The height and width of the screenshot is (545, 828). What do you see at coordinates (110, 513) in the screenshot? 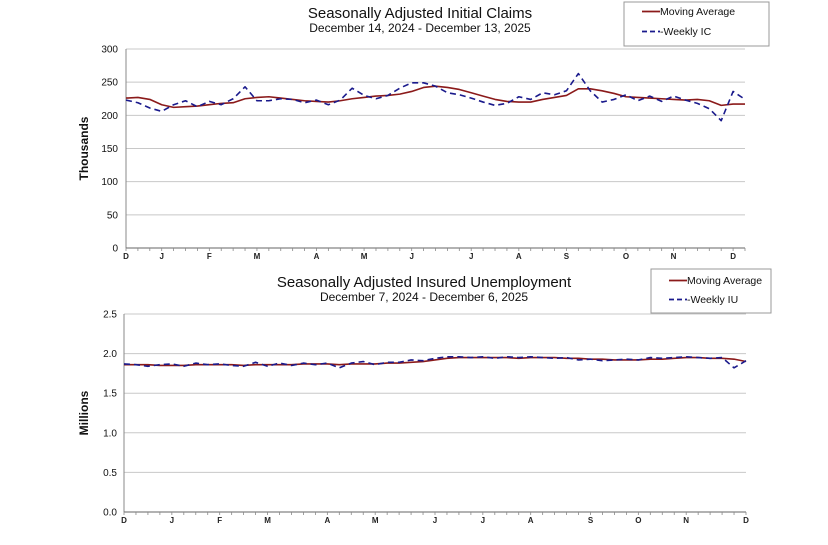
I see `y-tick-label: 0.0` at bounding box center [110, 513].